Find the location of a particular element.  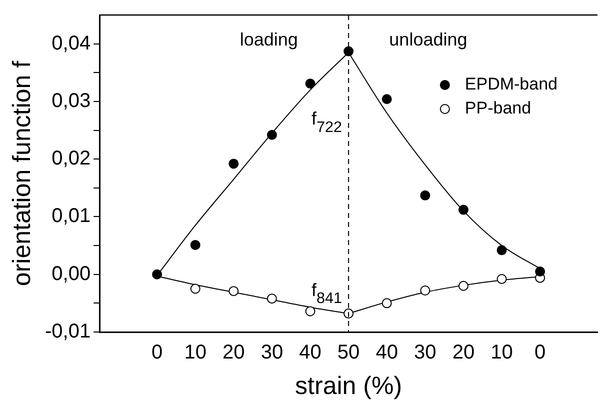

legend-label: EPDM-band is located at coordinates (511, 84).